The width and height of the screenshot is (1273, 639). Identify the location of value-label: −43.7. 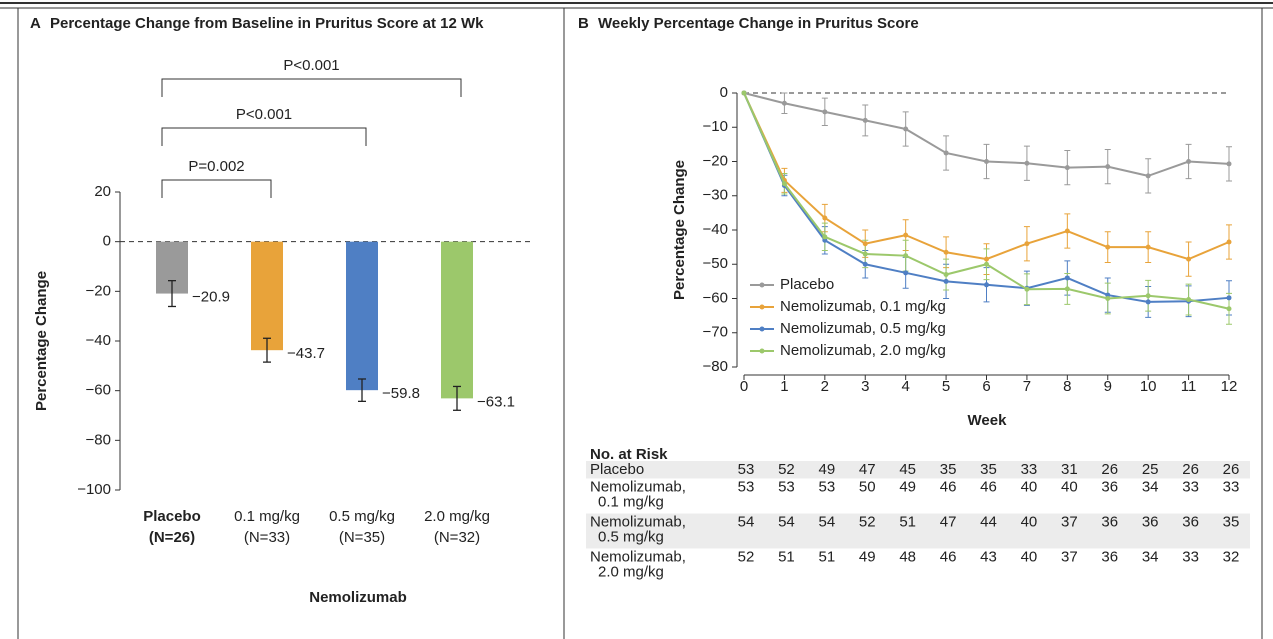
(306, 353).